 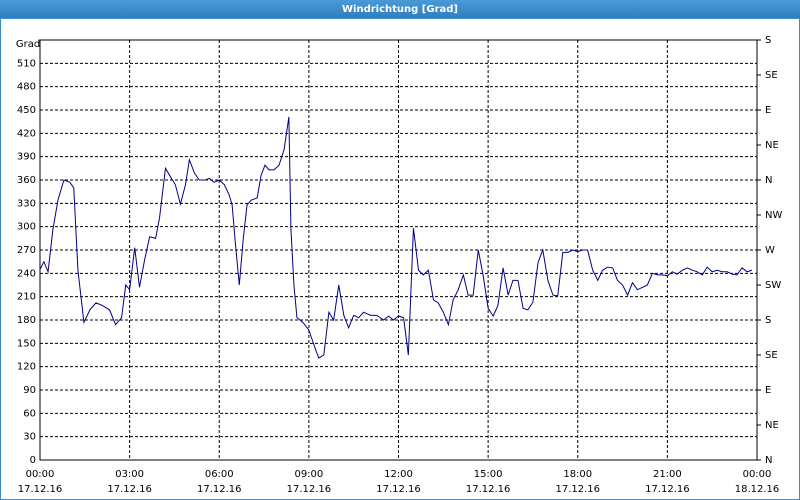 What do you see at coordinates (29, 390) in the screenshot?
I see `y-tick-label: 90` at bounding box center [29, 390].